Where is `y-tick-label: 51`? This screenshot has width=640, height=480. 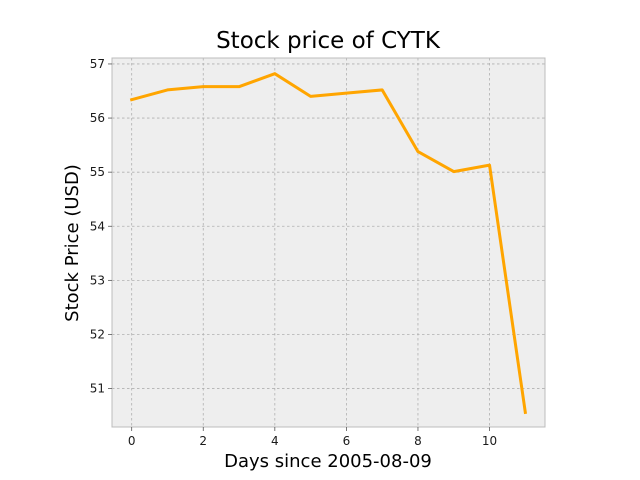
y-tick-label: 51 is located at coordinates (97, 389).